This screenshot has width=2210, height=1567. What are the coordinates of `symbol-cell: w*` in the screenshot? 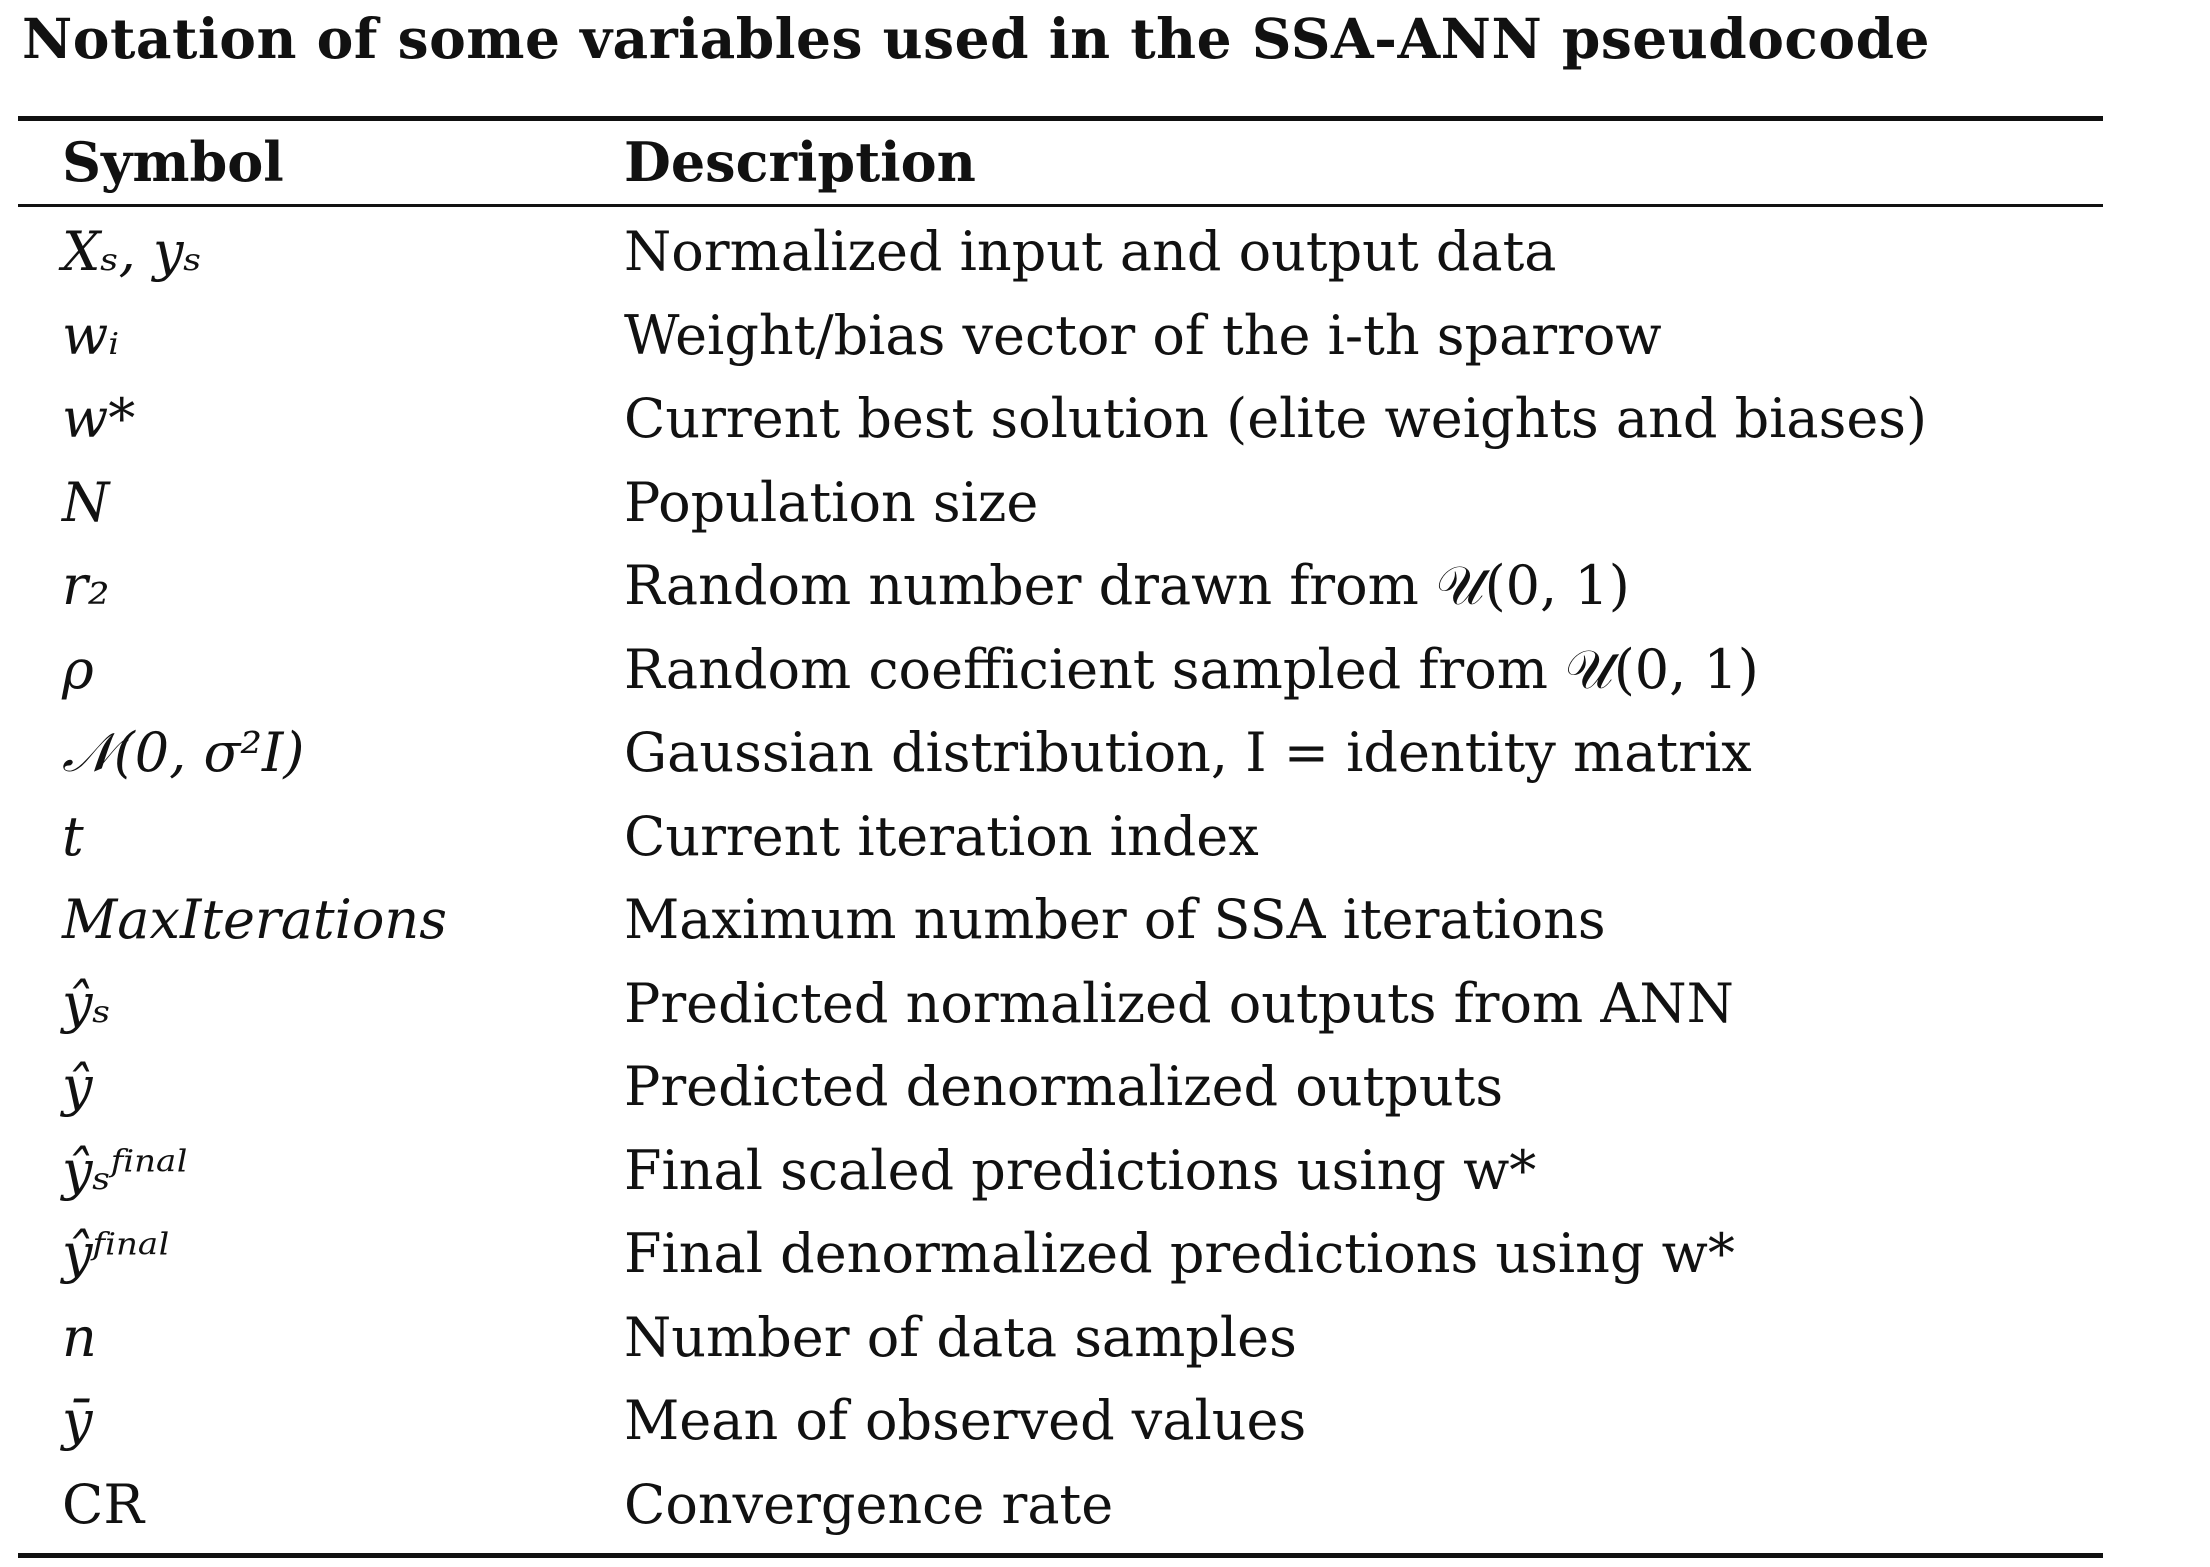 It's located at (99, 418).